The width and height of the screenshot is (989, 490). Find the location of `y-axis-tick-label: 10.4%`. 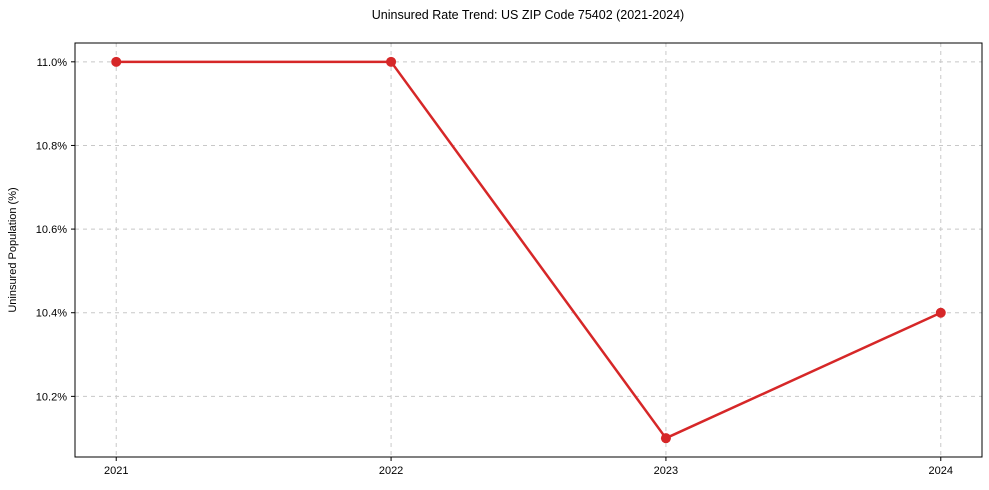

y-axis-tick-label: 10.4% is located at coordinates (51, 314).